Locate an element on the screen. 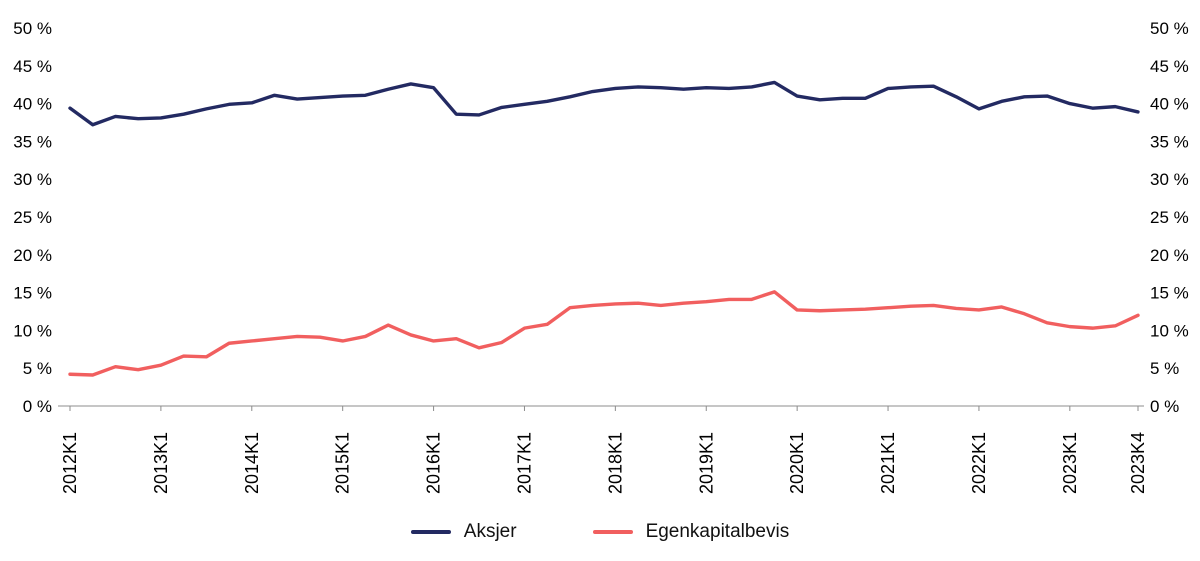 This screenshot has width=1200, height=561. y-tick-label-right: 40 % is located at coordinates (1169, 104).